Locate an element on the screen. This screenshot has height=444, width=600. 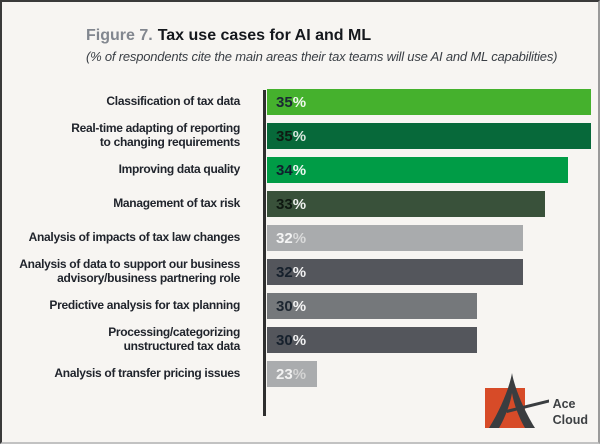
ace-cloud-logo: Ace Cloud is located at coordinates (536, 401).